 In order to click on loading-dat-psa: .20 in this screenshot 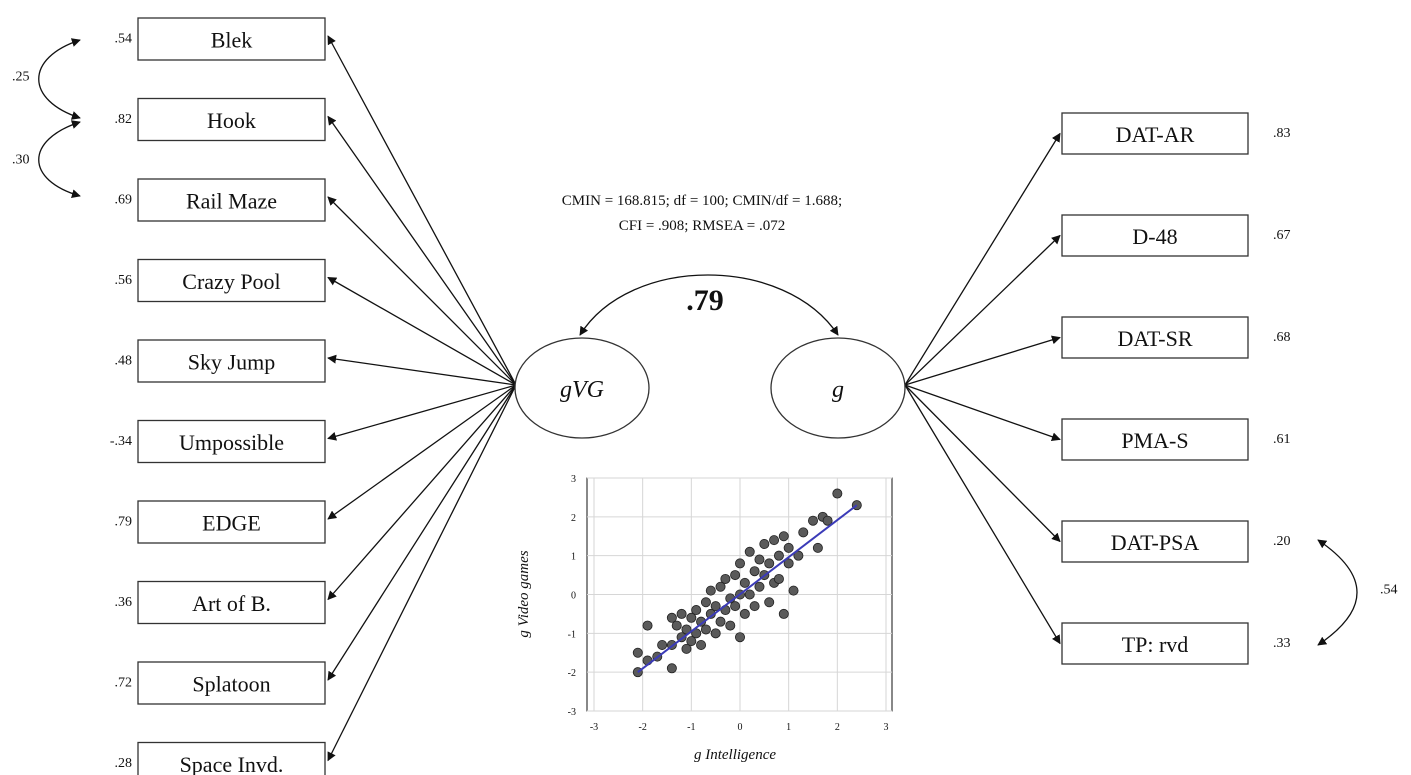, I will do `click(1282, 541)`.